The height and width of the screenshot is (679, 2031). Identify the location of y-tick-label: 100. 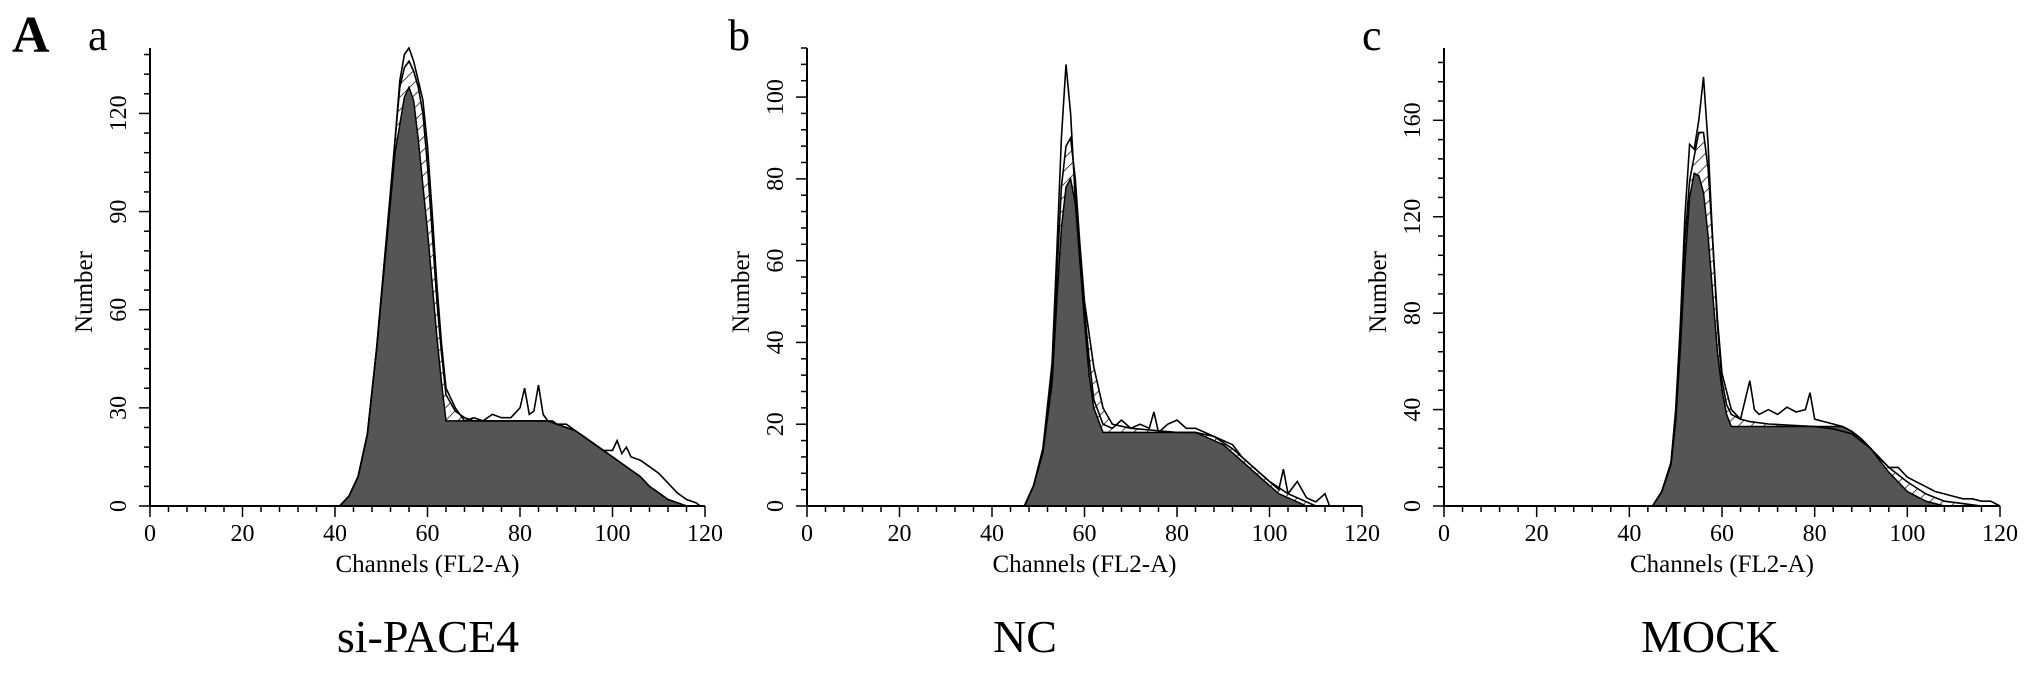
(776, 97).